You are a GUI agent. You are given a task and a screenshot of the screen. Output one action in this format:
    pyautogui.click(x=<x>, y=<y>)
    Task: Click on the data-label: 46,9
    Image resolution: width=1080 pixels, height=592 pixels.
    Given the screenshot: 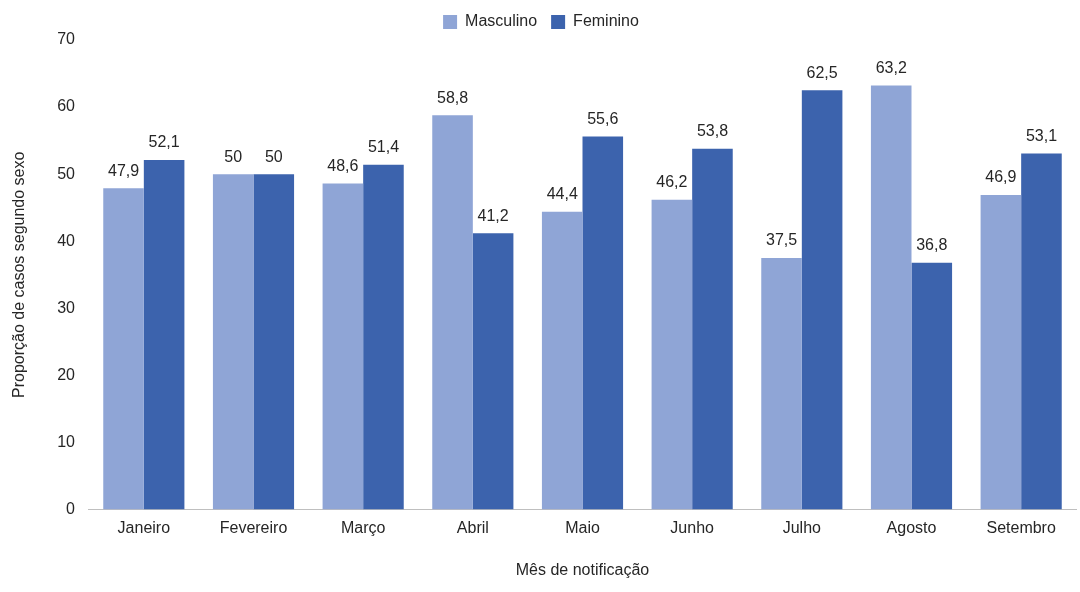 What is the action you would take?
    pyautogui.click(x=1001, y=177)
    